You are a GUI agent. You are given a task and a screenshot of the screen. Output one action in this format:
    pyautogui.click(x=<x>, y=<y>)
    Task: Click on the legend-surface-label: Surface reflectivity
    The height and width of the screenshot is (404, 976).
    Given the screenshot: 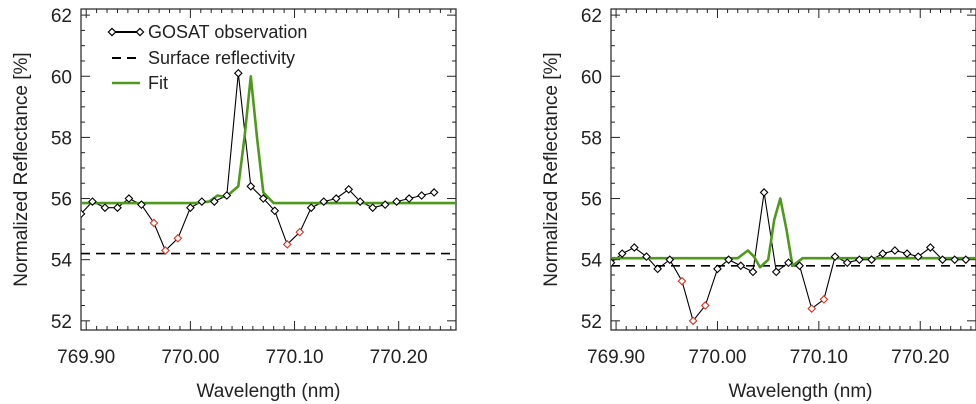 What is the action you would take?
    pyautogui.click(x=221, y=58)
    